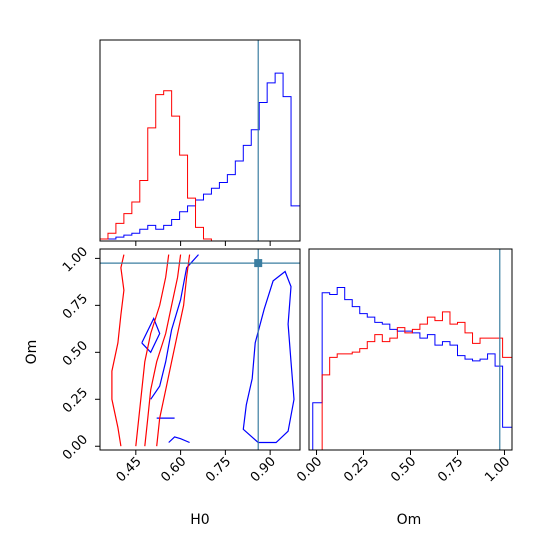 The width and height of the screenshot is (550, 550). I want to click on h0-histogram-panel, so click(200, 142).